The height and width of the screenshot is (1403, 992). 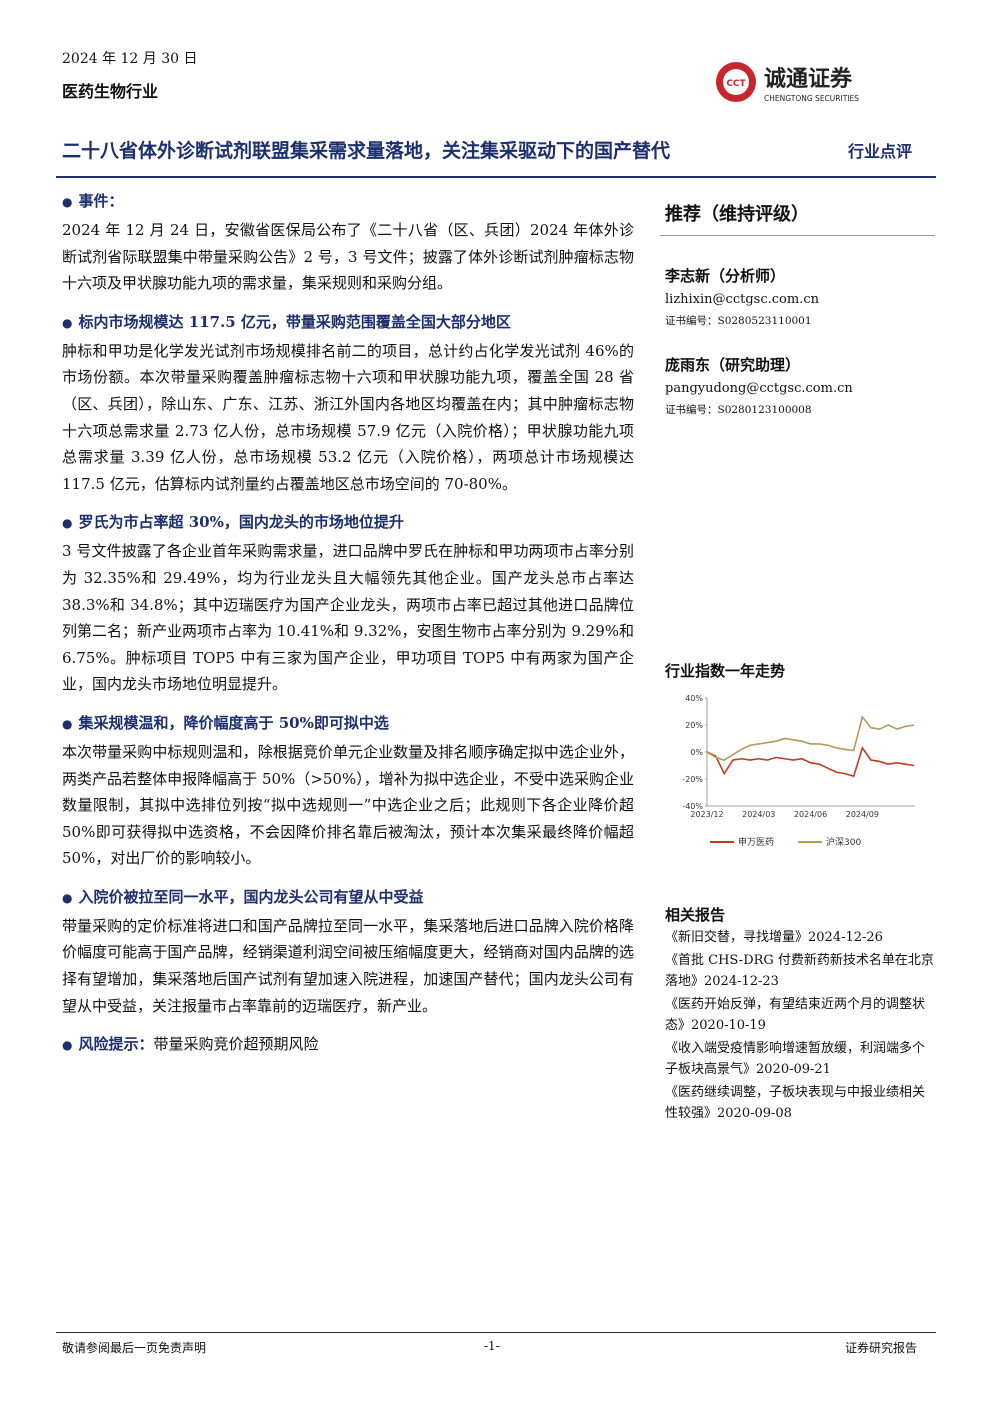 What do you see at coordinates (696, 752) in the screenshot?
I see `y-tick-label: 0%` at bounding box center [696, 752].